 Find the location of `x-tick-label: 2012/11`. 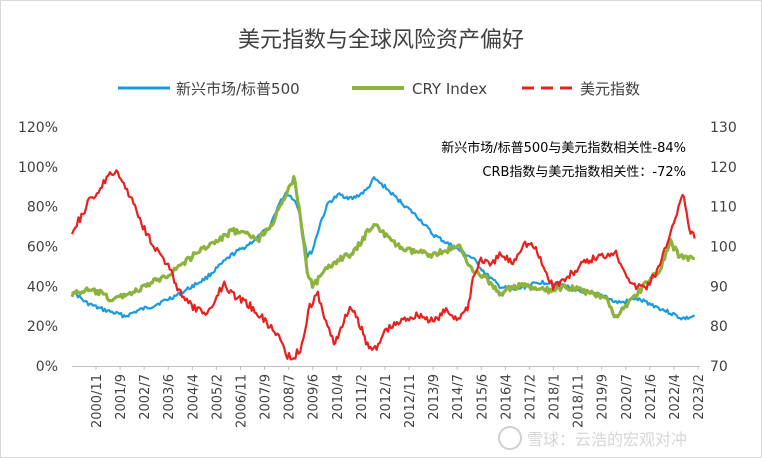

x-tick-label: 2012/11 is located at coordinates (410, 401).